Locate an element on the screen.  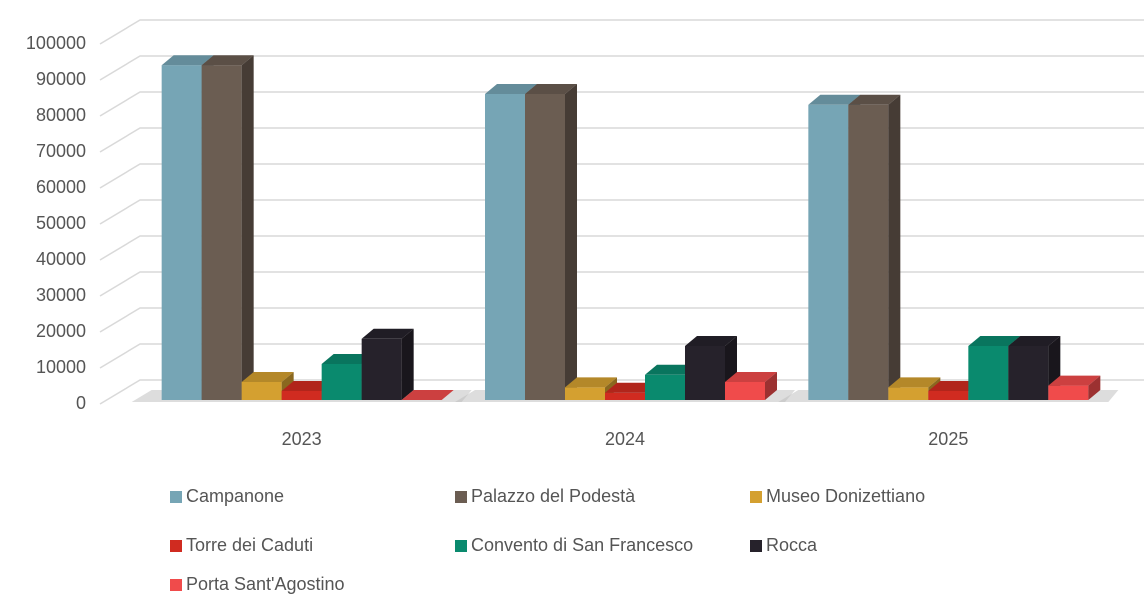
y-tick-label: 60000 is located at coordinates (61, 187).